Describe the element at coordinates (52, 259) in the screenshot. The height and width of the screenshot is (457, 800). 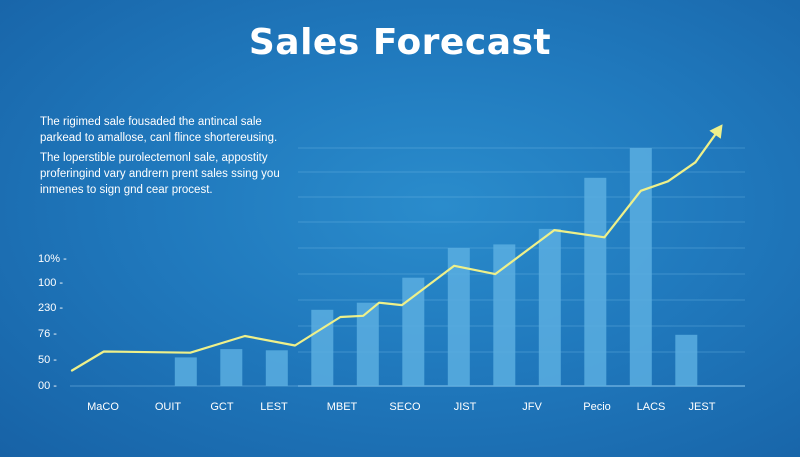
I see `y-tick-label: 10% -` at that location.